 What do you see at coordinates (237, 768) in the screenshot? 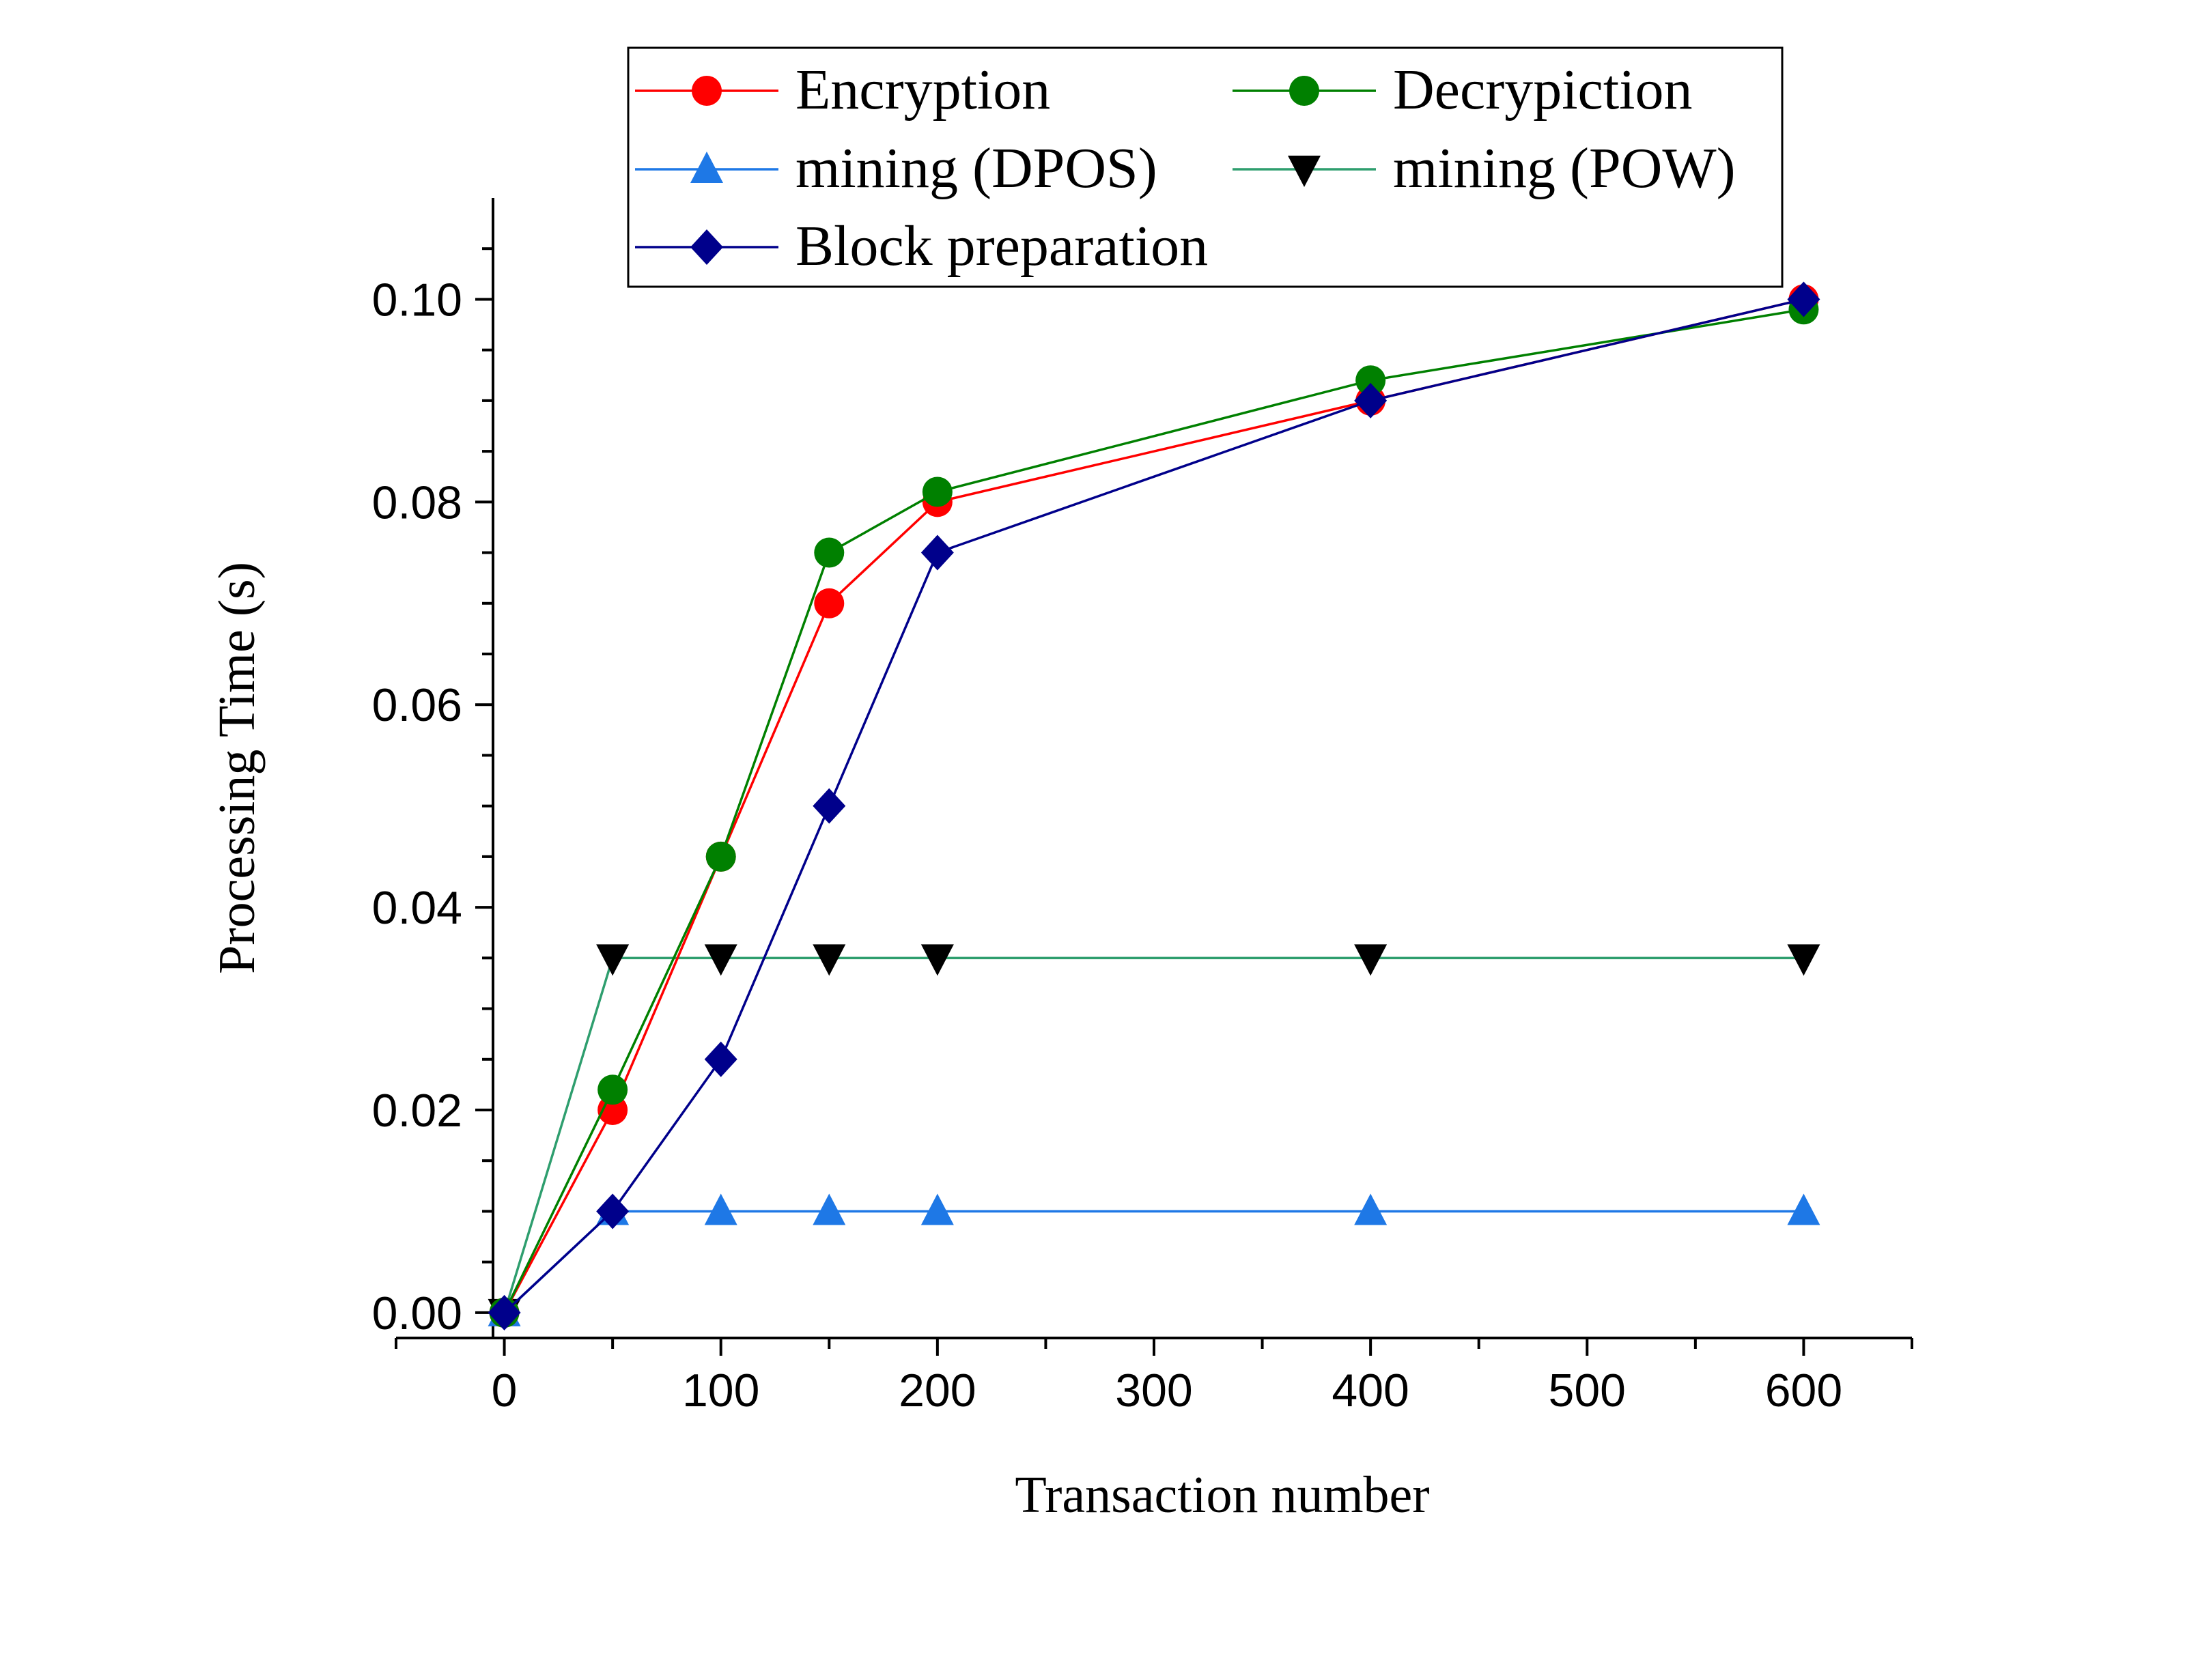
I see `y-axis-label: Processing Time (s)` at bounding box center [237, 768].